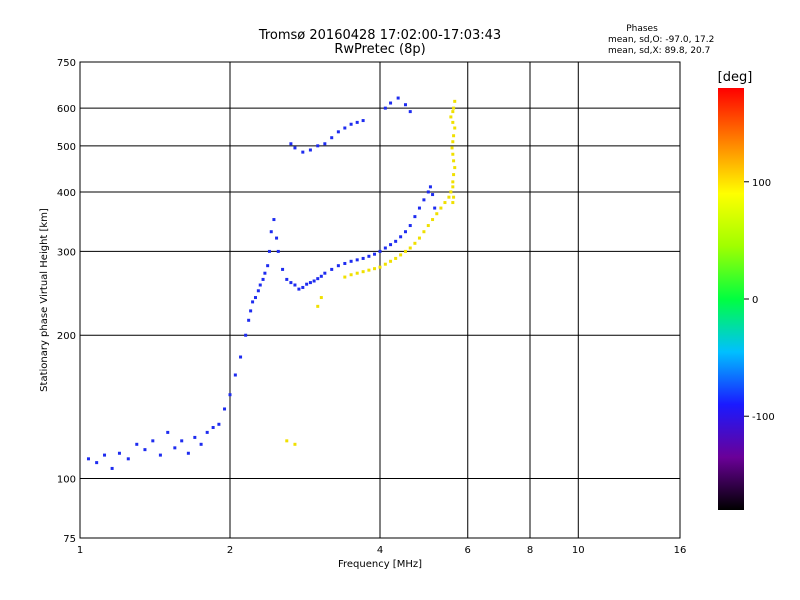 This screenshot has height=600, width=800. Describe the element at coordinates (69, 539) in the screenshot. I see `y-tick-label: 75` at that location.